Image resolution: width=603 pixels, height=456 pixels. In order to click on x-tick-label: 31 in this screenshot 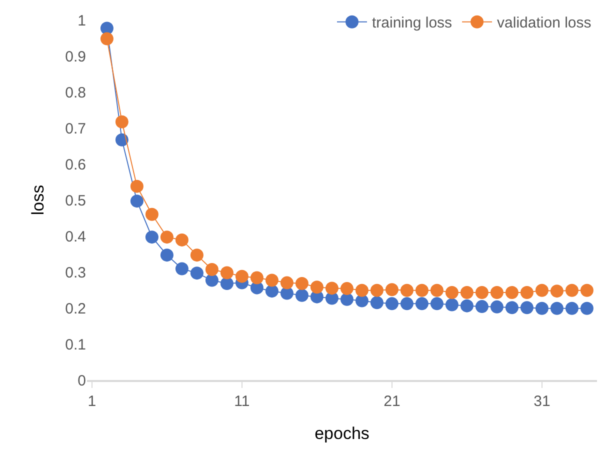, I will do `click(542, 401)`.